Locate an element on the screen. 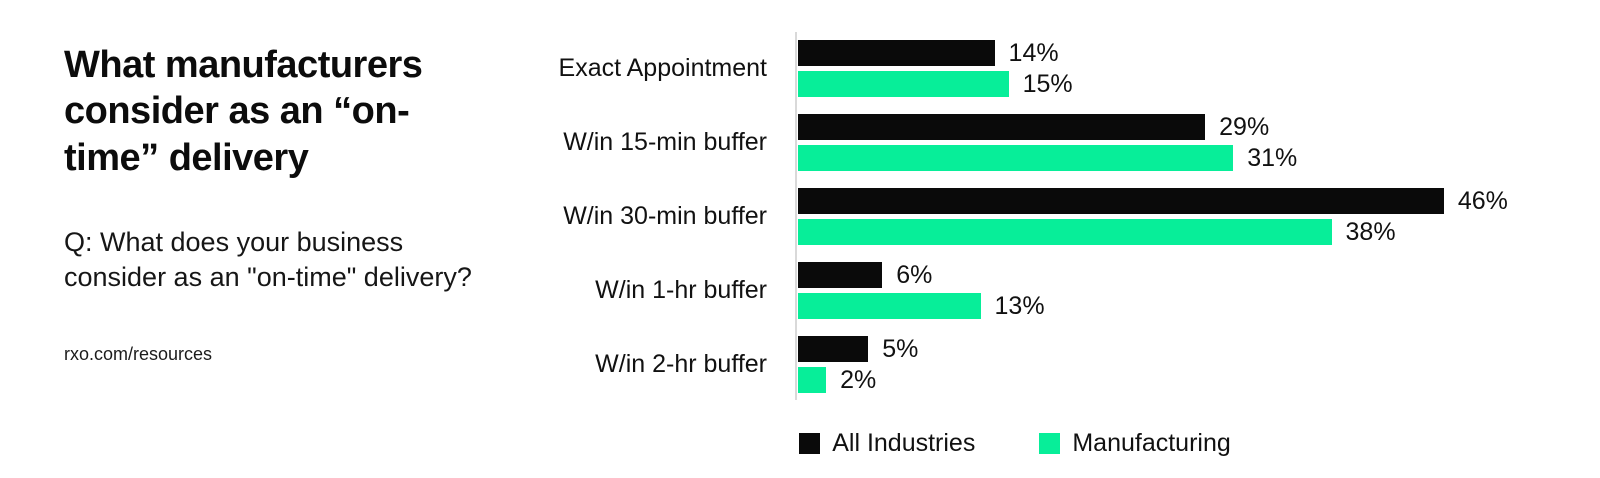  value-label: 38% is located at coordinates (1370, 231).